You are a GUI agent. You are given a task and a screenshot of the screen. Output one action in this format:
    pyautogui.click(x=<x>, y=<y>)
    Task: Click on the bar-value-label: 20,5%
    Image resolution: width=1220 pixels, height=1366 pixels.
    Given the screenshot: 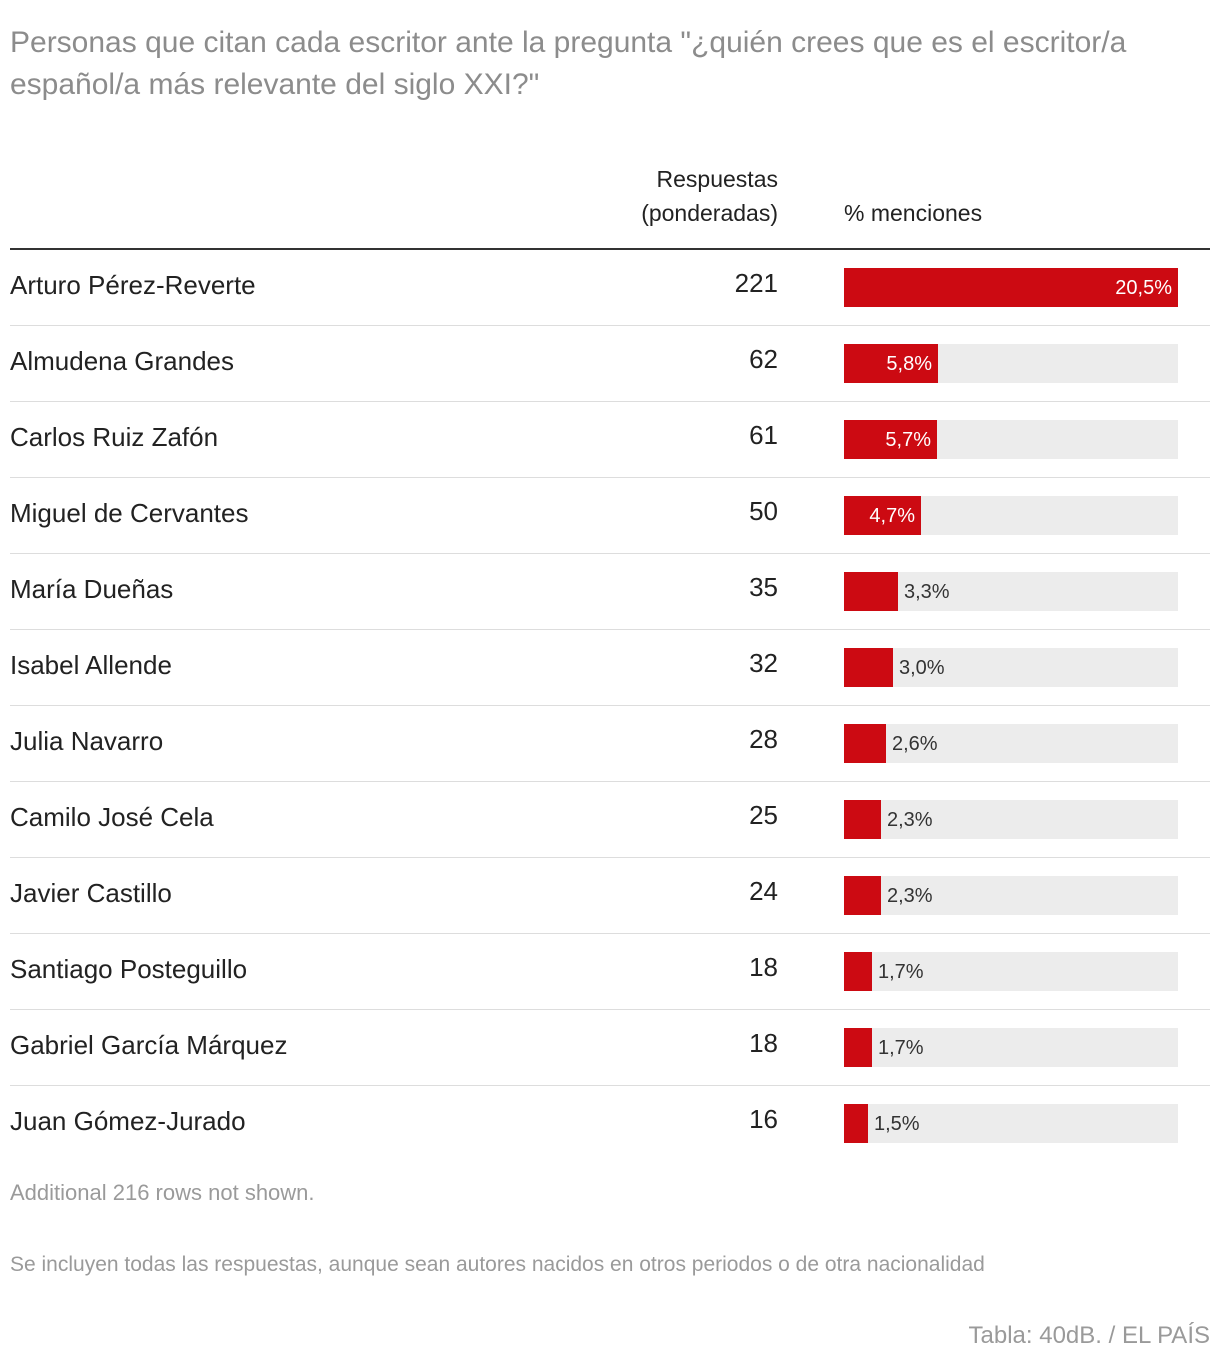 What is the action you would take?
    pyautogui.click(x=1143, y=288)
    